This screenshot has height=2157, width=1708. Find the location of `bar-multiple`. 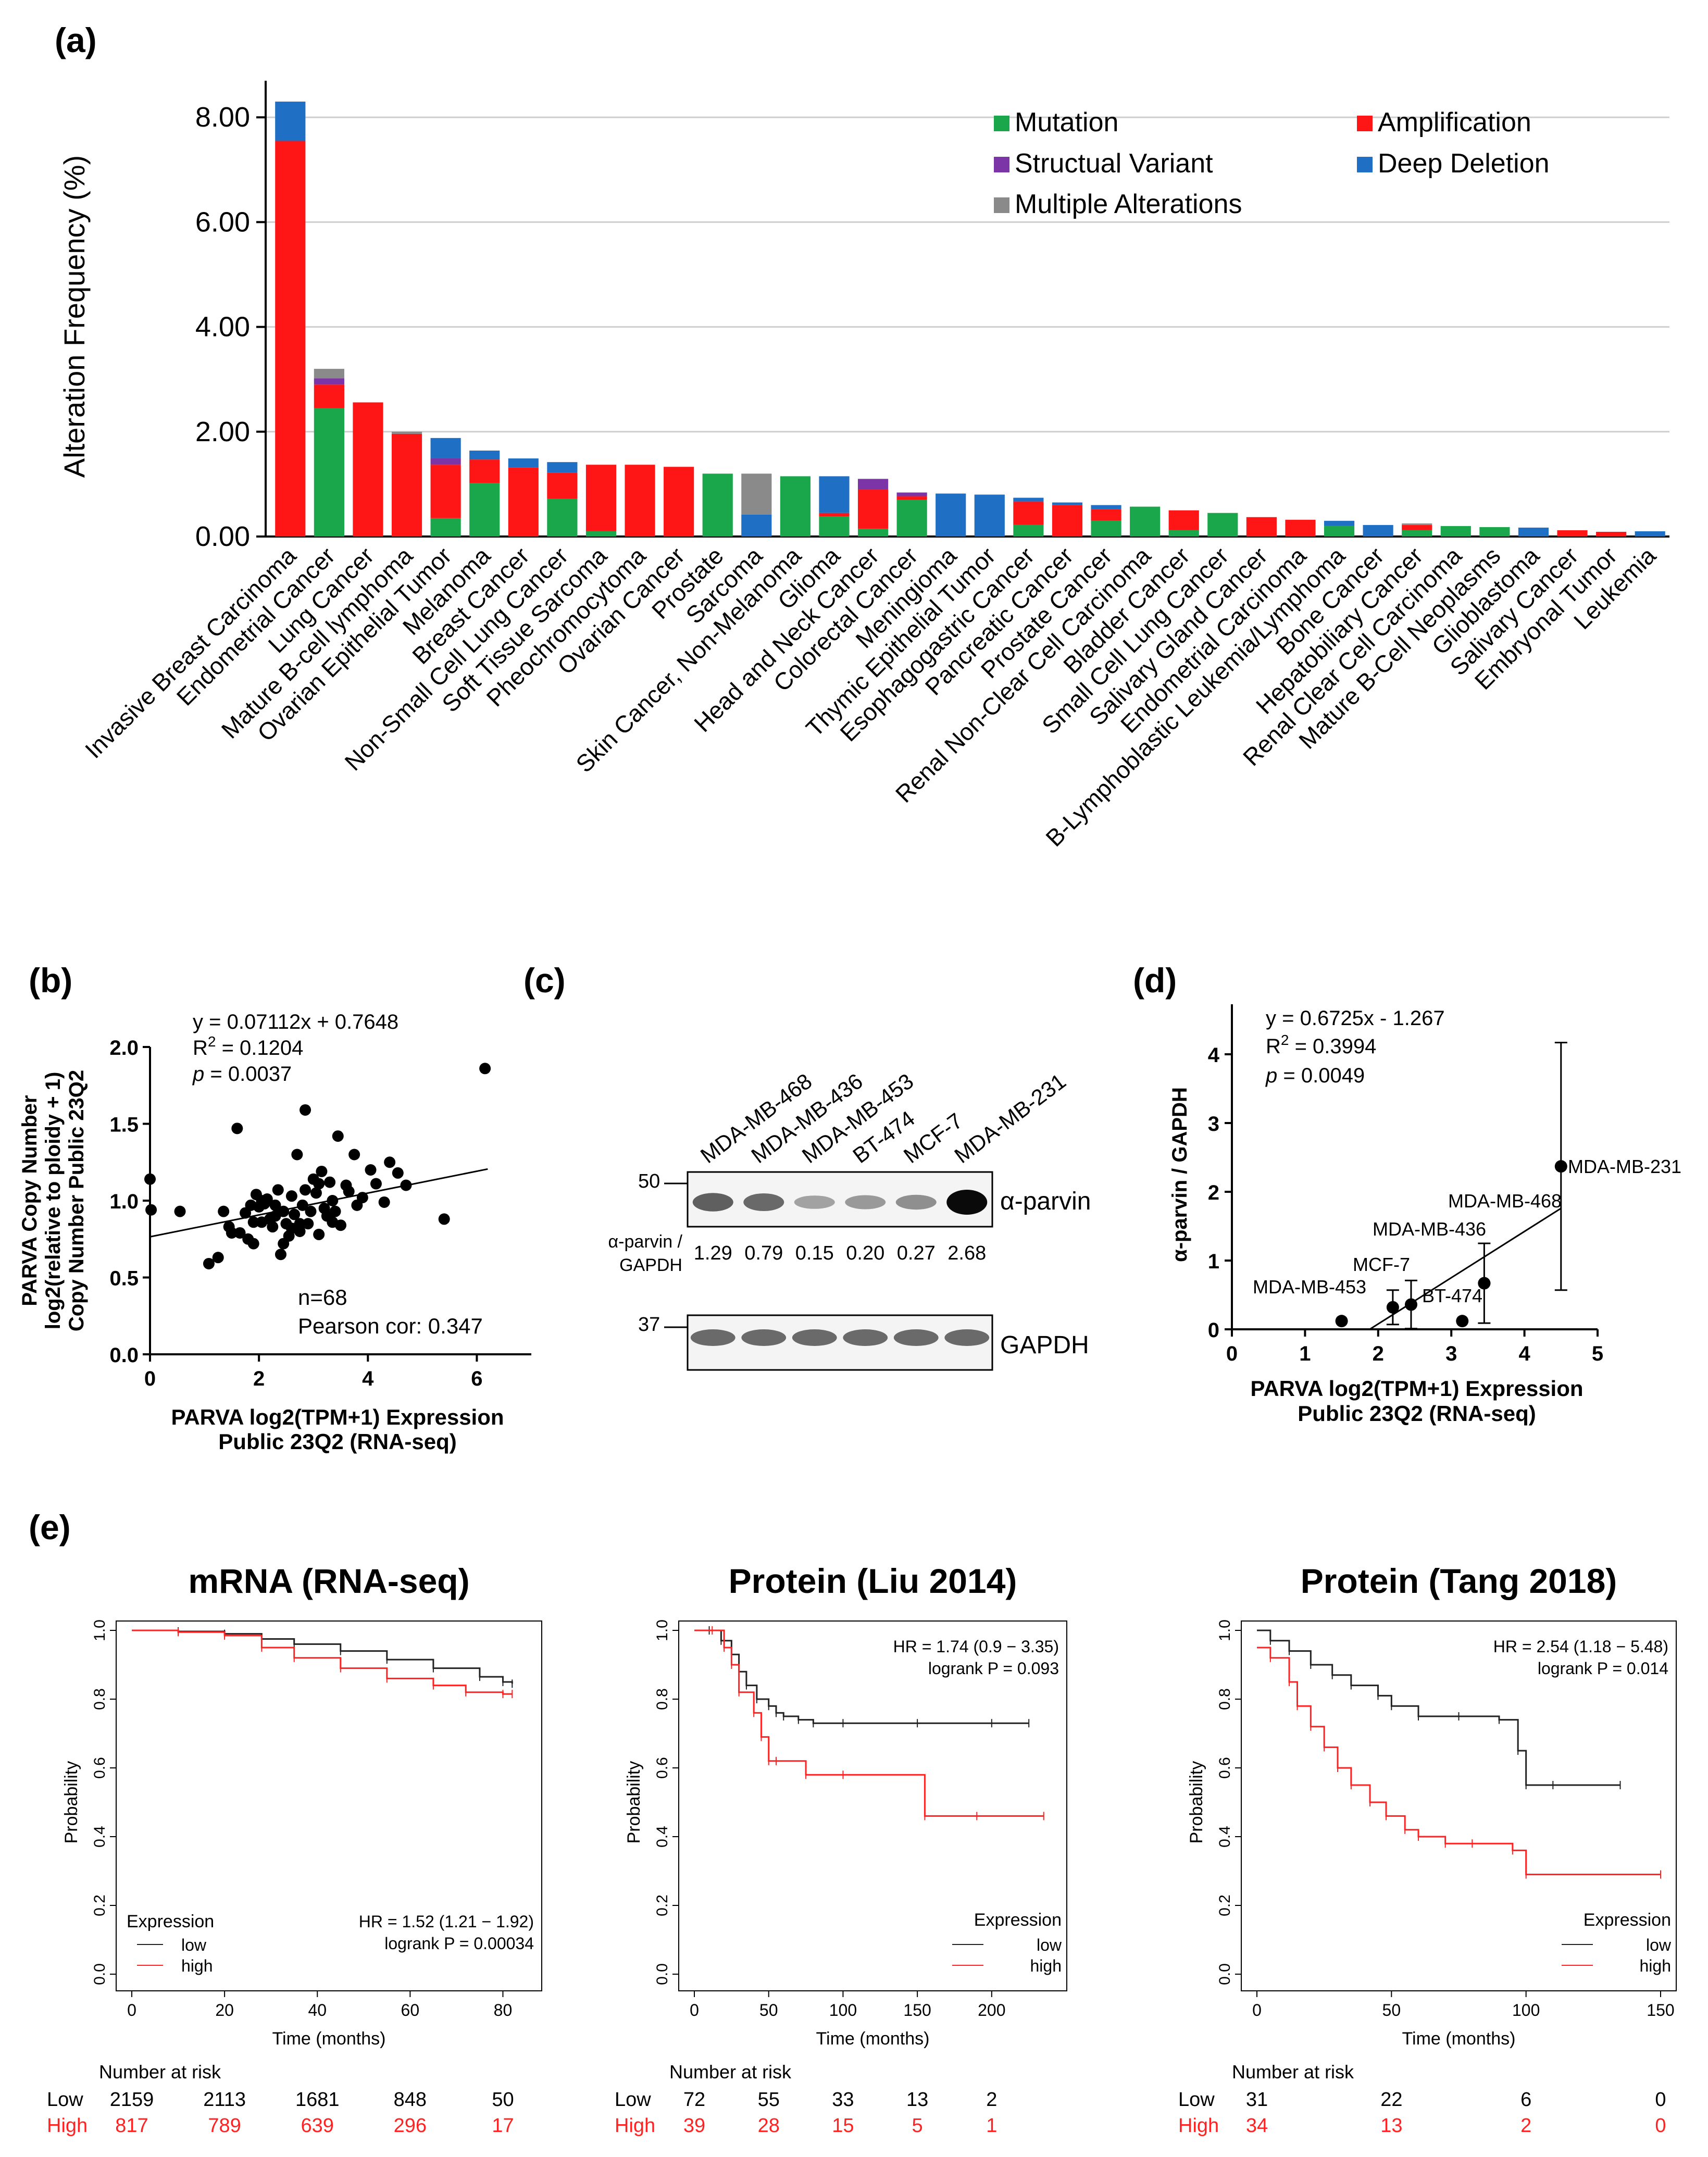

bar-multiple is located at coordinates (329, 374).